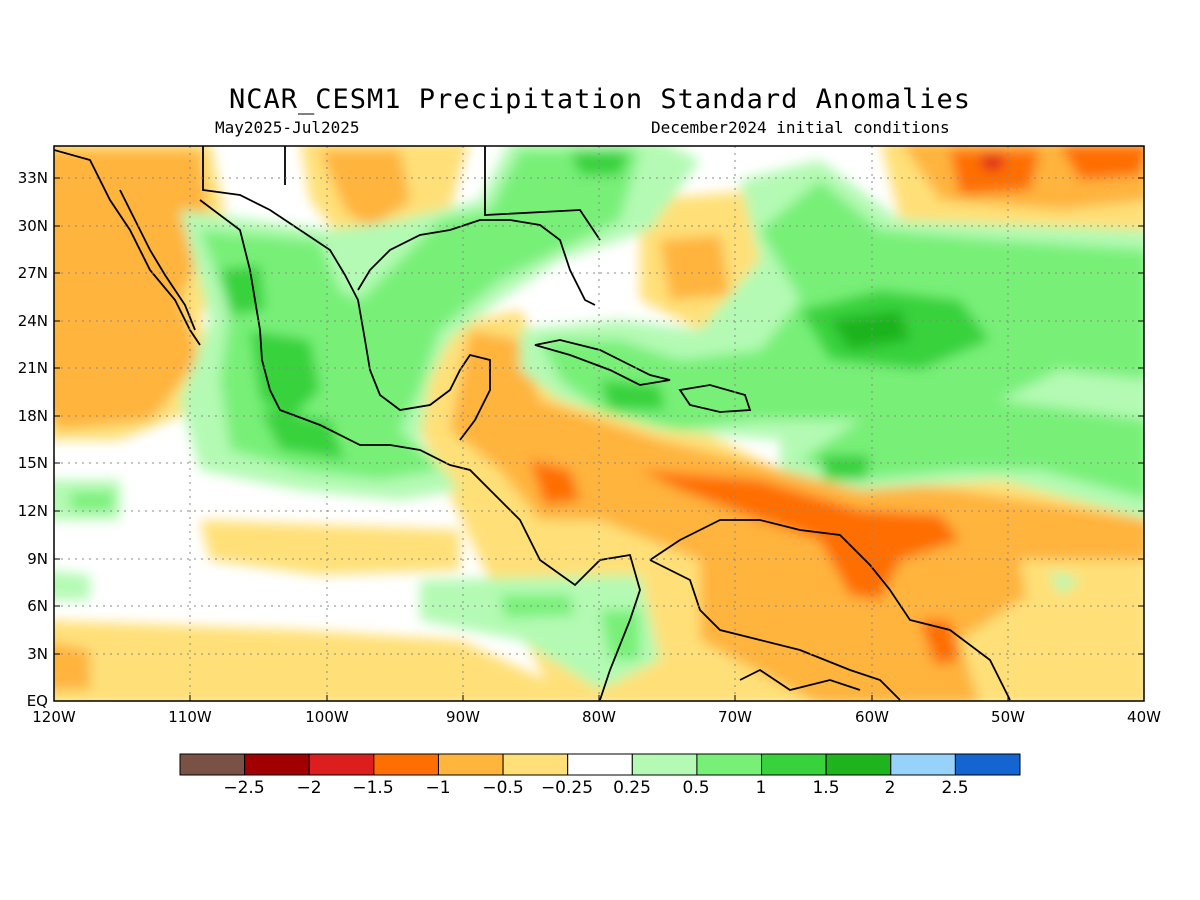 This screenshot has width=1200, height=900. Describe the element at coordinates (437, 788) in the screenshot. I see `colorbar-label: −1` at that location.